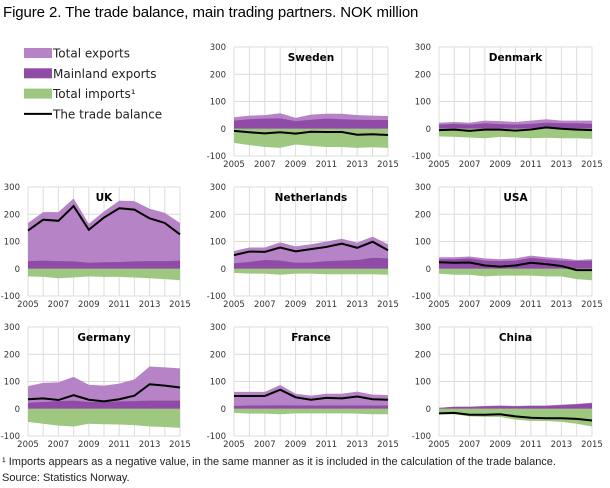  What do you see at coordinates (38, 53) in the screenshot?
I see `legend-swatch-total_exports` at bounding box center [38, 53].